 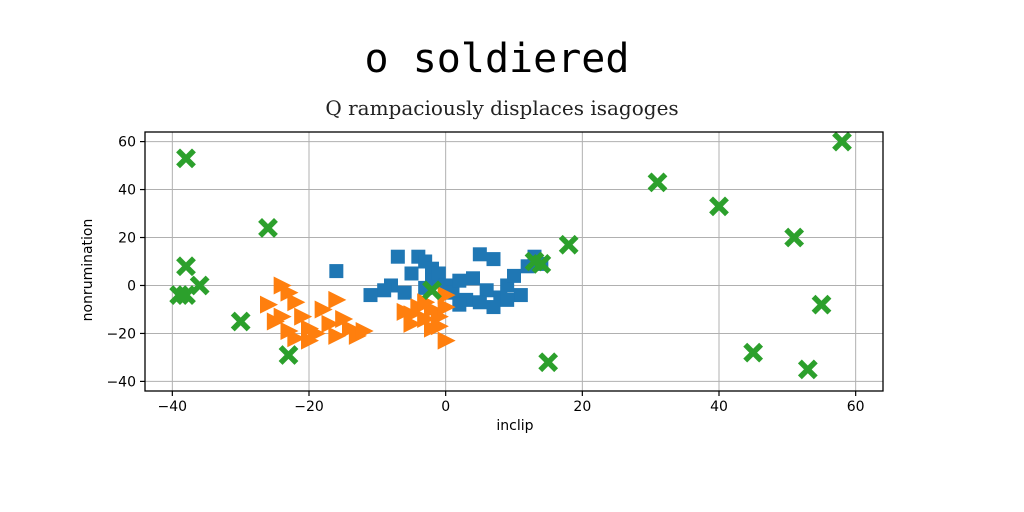 I want to click on y-axis-ticks: −40 −20 0 20 40 60, so click(x=125, y=262).